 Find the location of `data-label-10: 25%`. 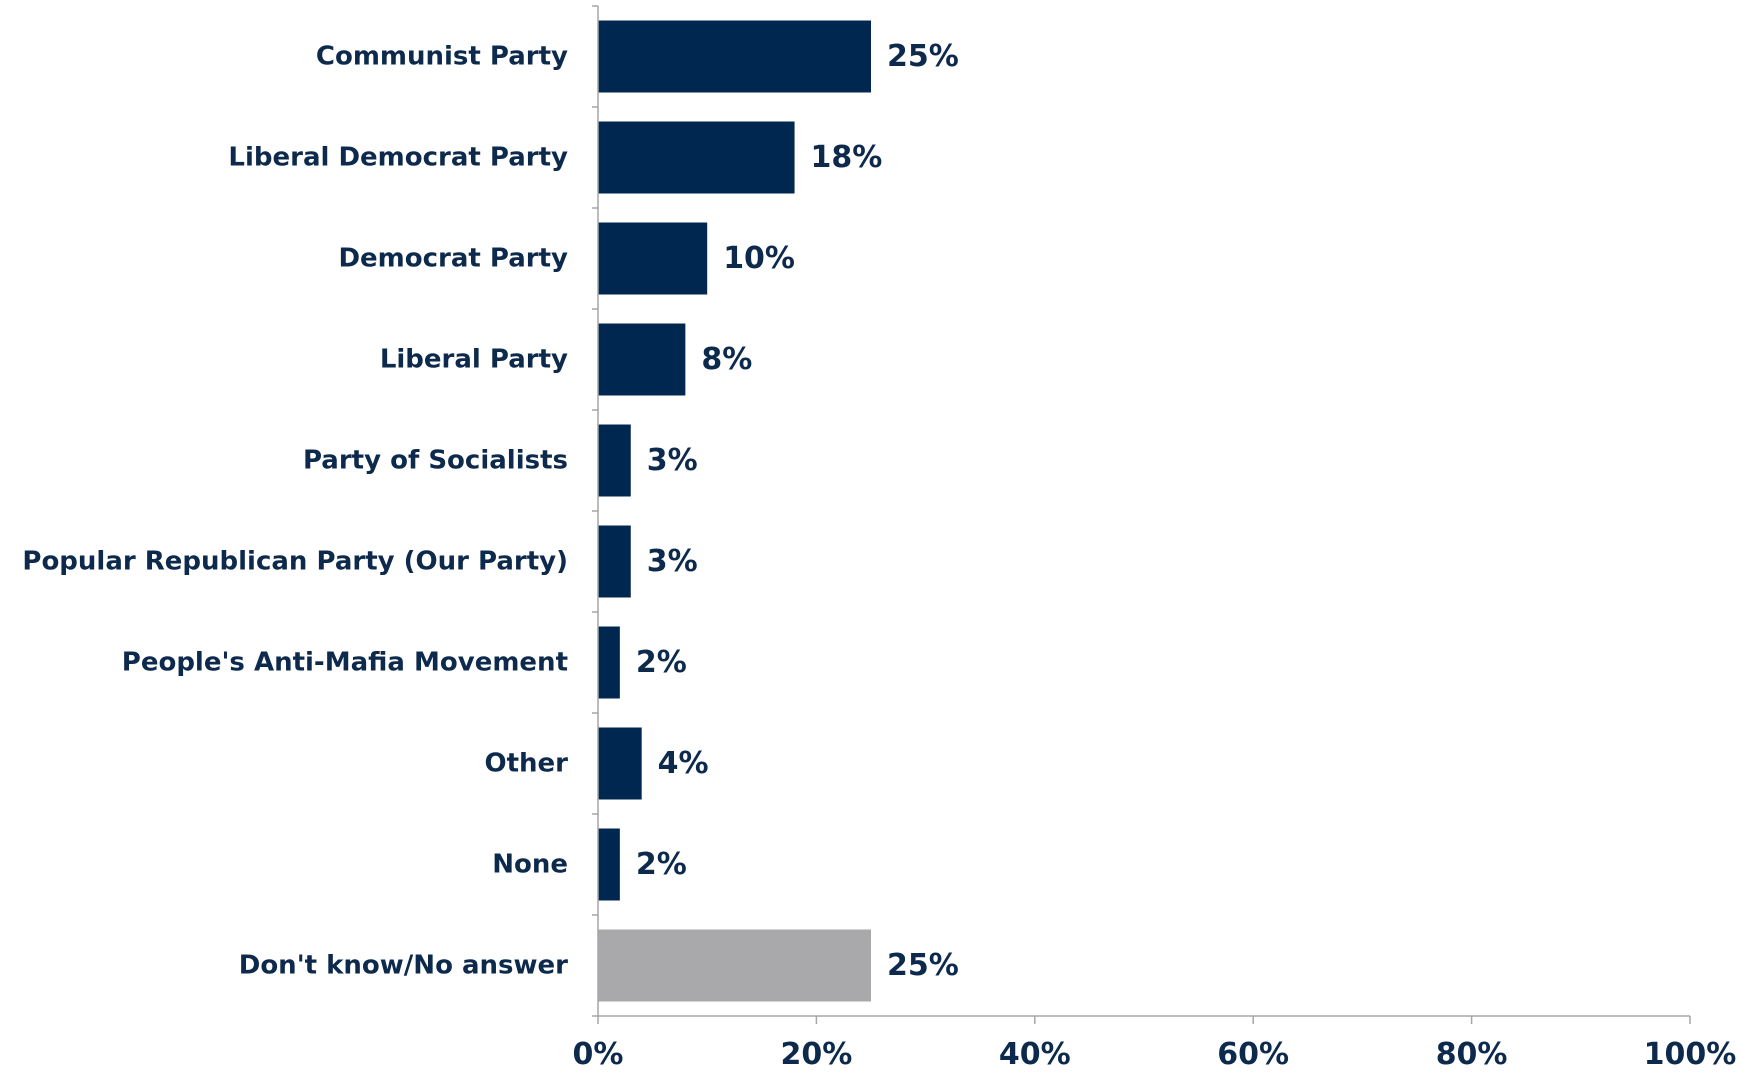

data-label-10: 25% is located at coordinates (923, 965).